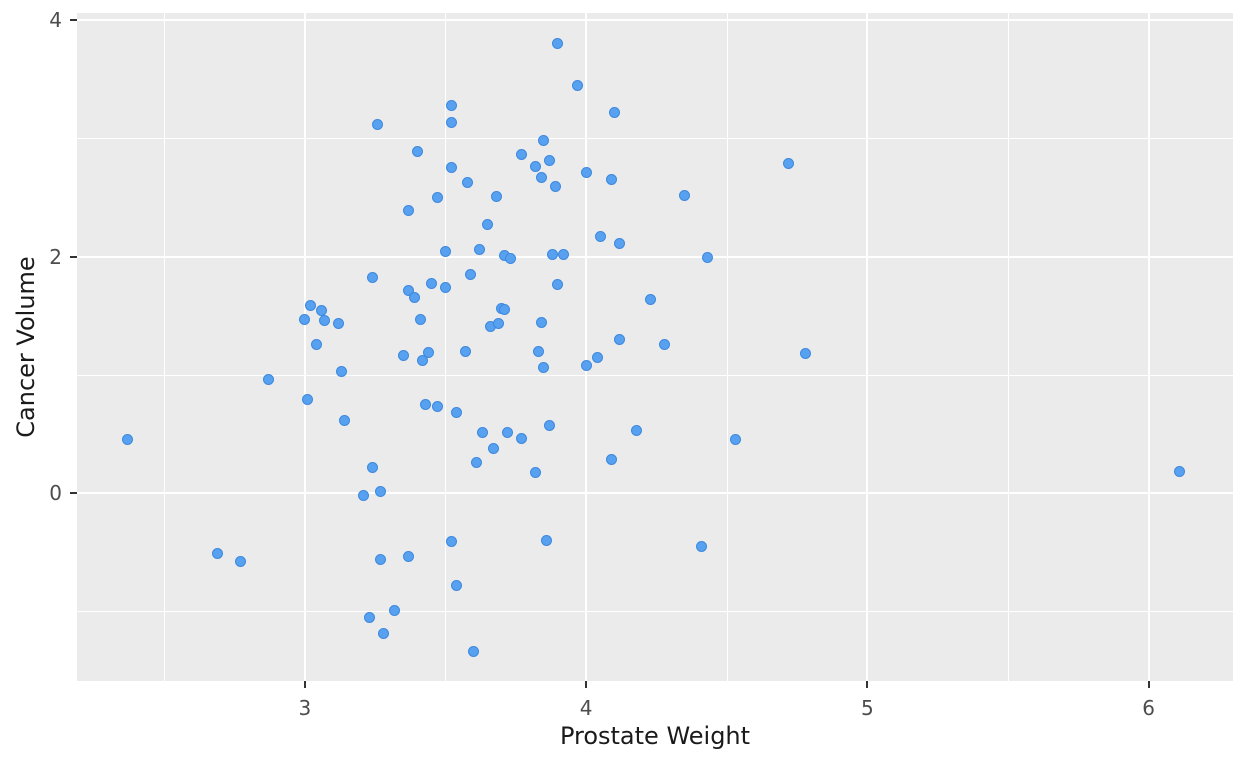  Describe the element at coordinates (727, 347) in the screenshot. I see `gridline-x-minor` at that location.